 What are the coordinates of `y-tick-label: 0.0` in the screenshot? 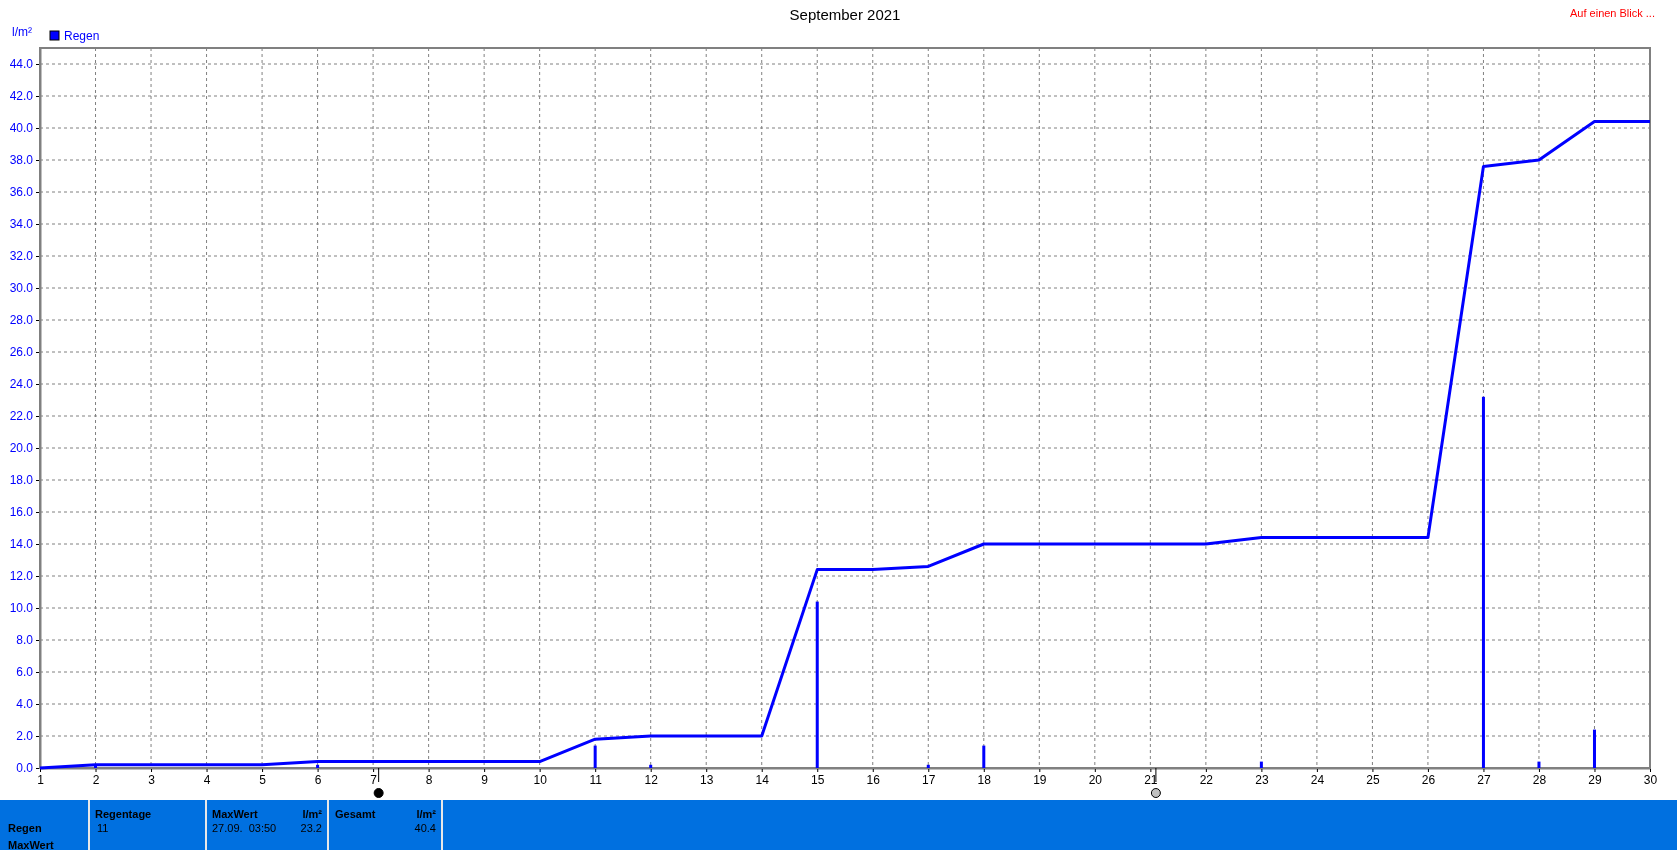 It's located at (25, 768).